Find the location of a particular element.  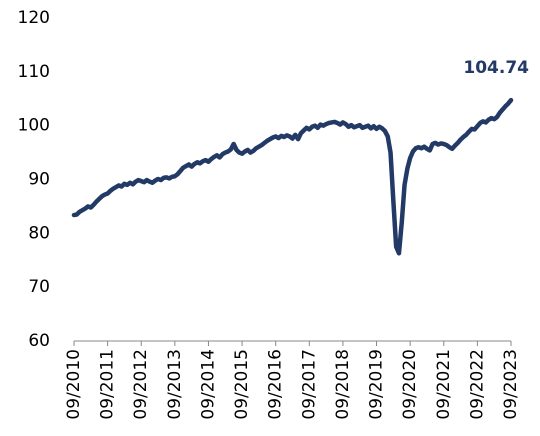

value-label: 104.74 is located at coordinates (496, 68).